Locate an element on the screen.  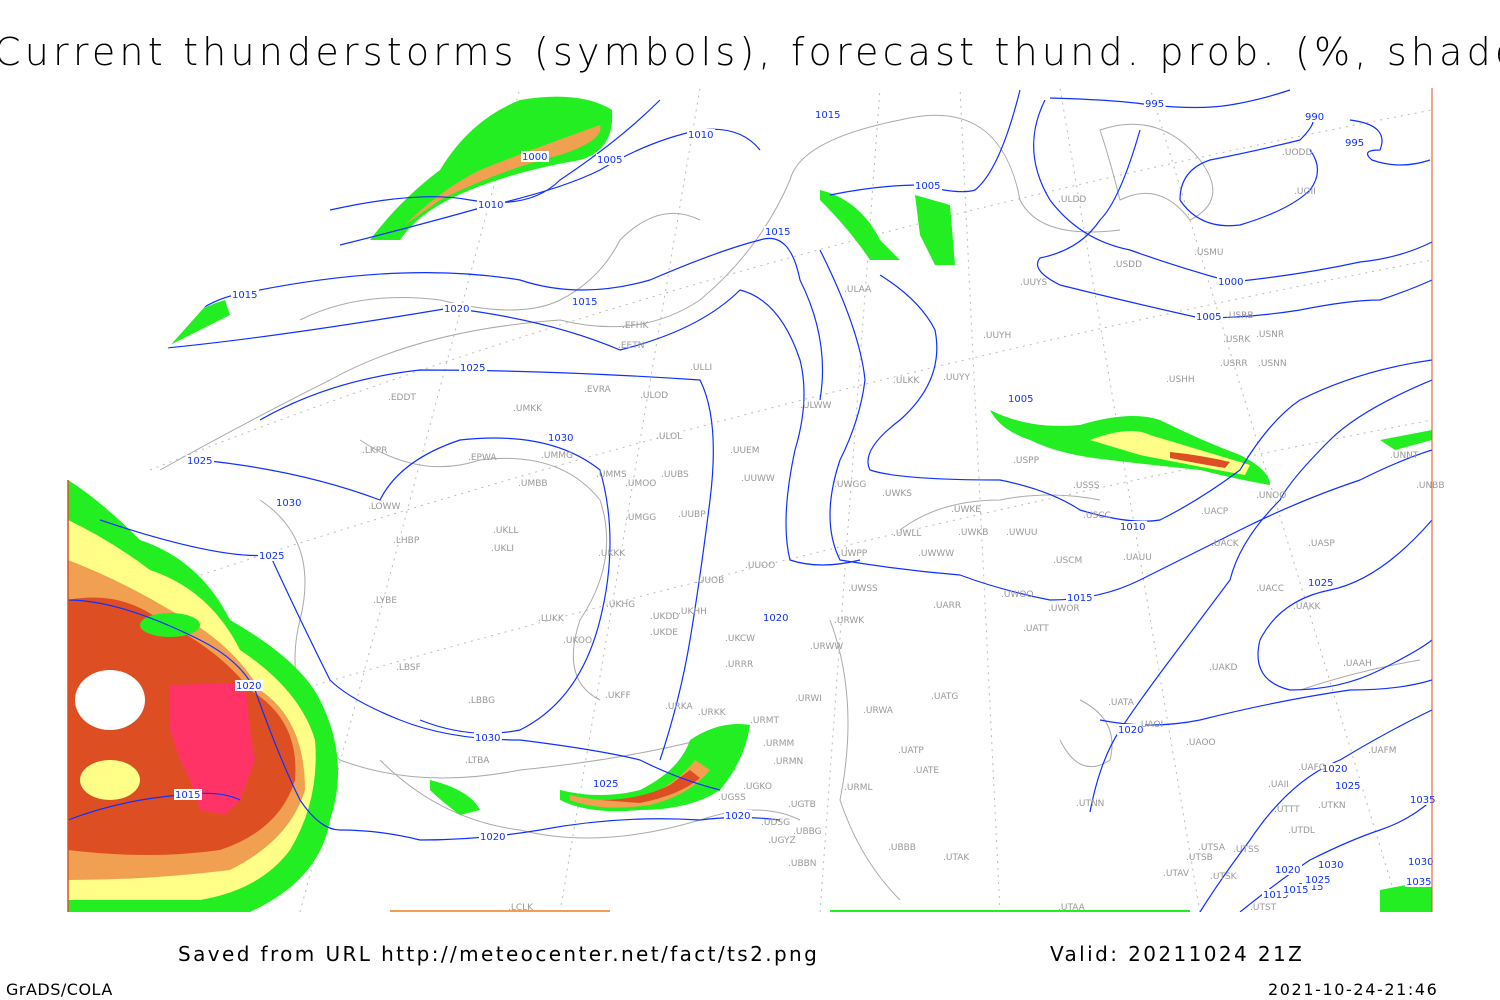
station-label: .URWA is located at coordinates (878, 711).